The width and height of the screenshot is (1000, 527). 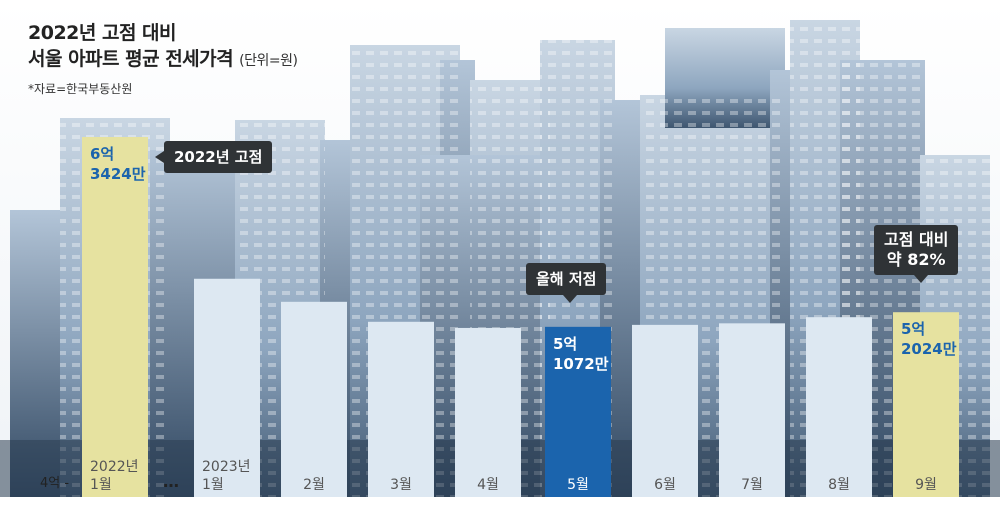 I want to click on callout-low-text: 올해 저점, so click(x=566, y=279).